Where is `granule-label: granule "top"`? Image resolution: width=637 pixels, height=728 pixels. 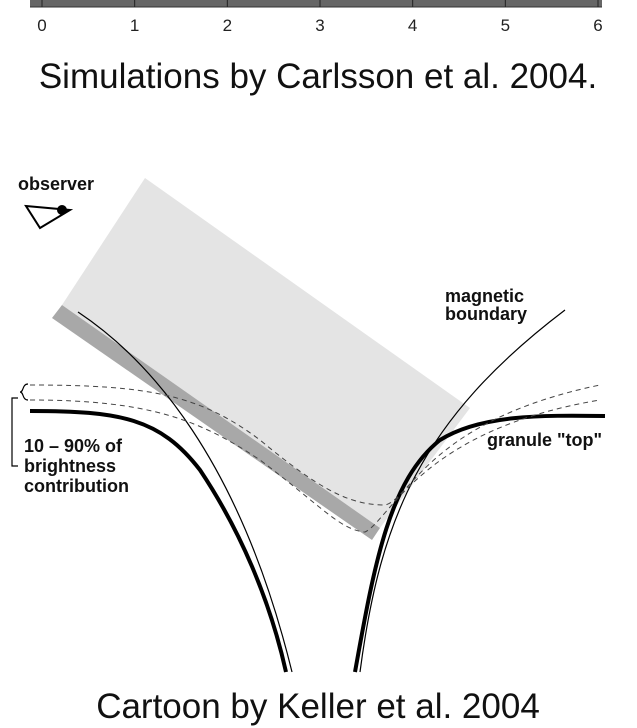 granule-label: granule "top" is located at coordinates (544, 440).